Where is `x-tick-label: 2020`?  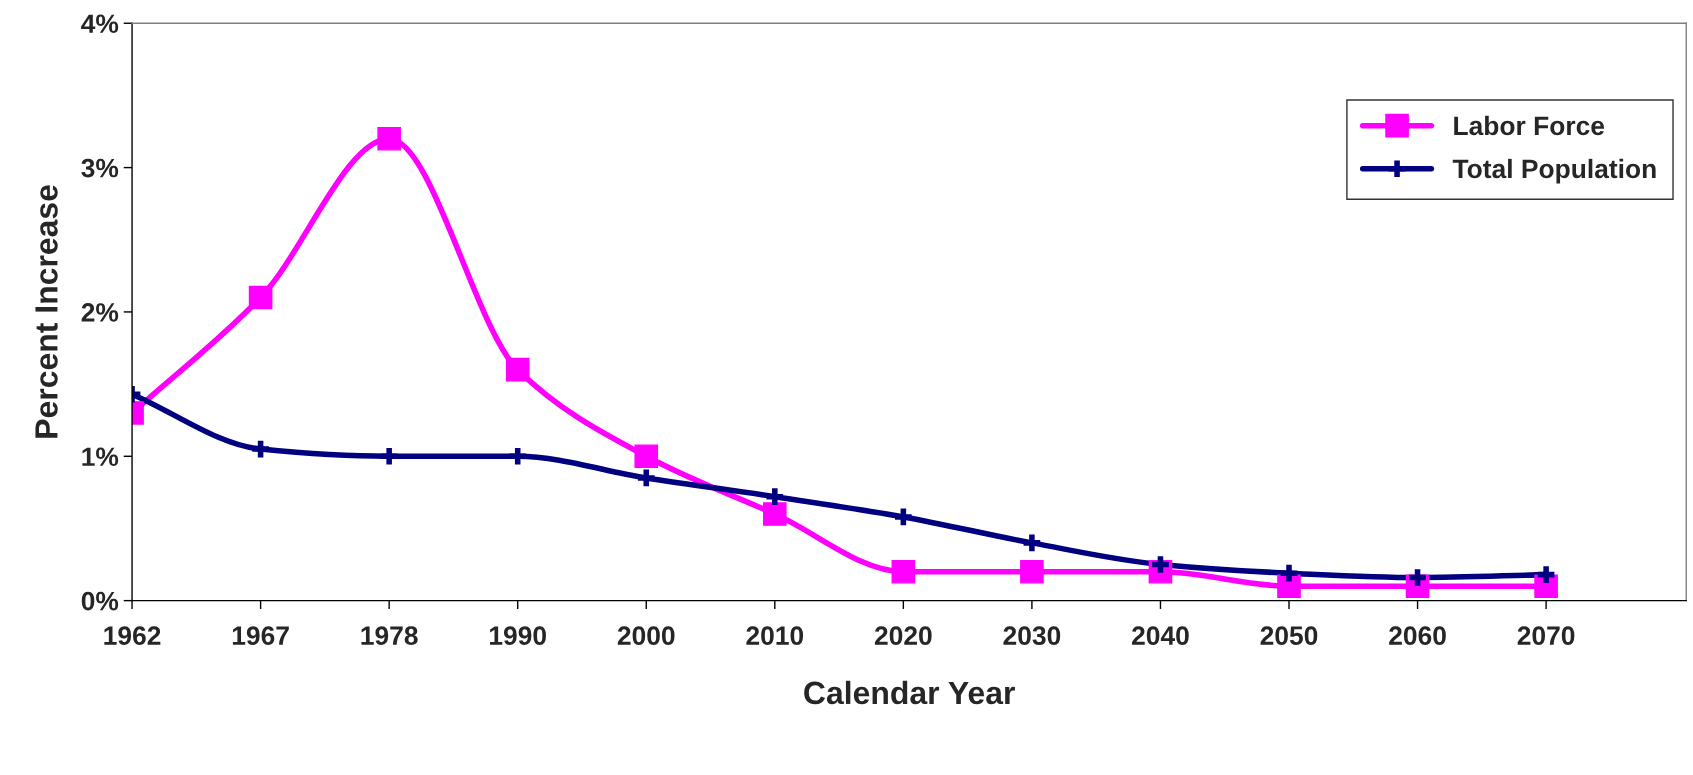 x-tick-label: 2020 is located at coordinates (903, 636).